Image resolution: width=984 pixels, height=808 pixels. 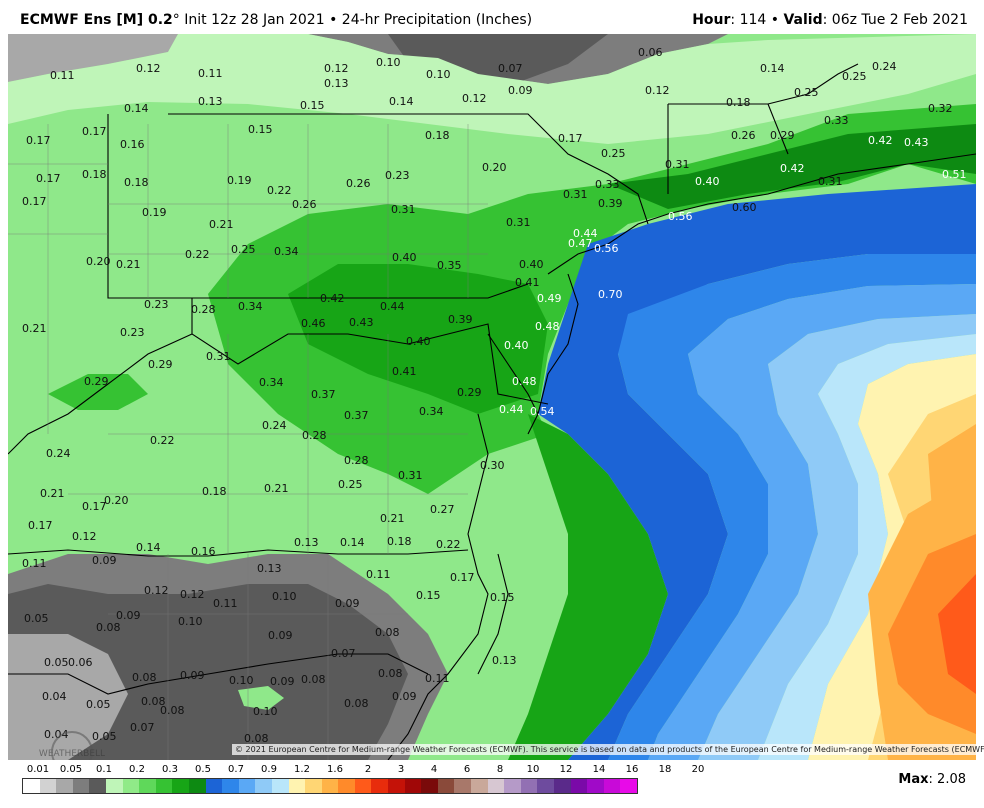 I want to click on legend-tick-label: 18, so click(x=665, y=769).